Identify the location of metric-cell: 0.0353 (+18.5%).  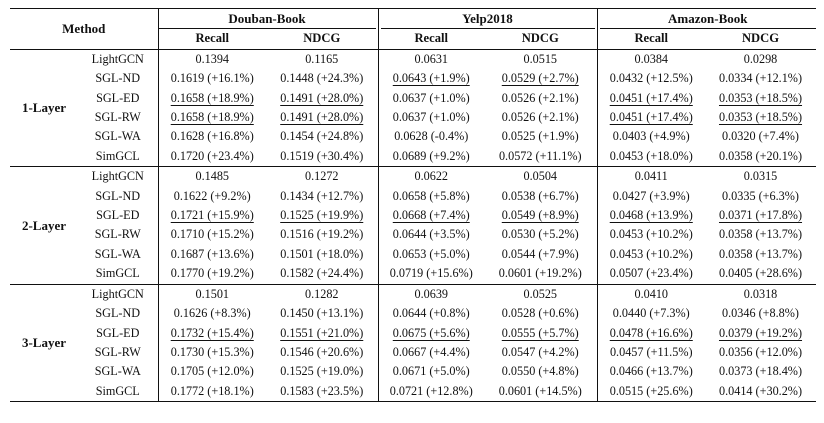
(760, 117).